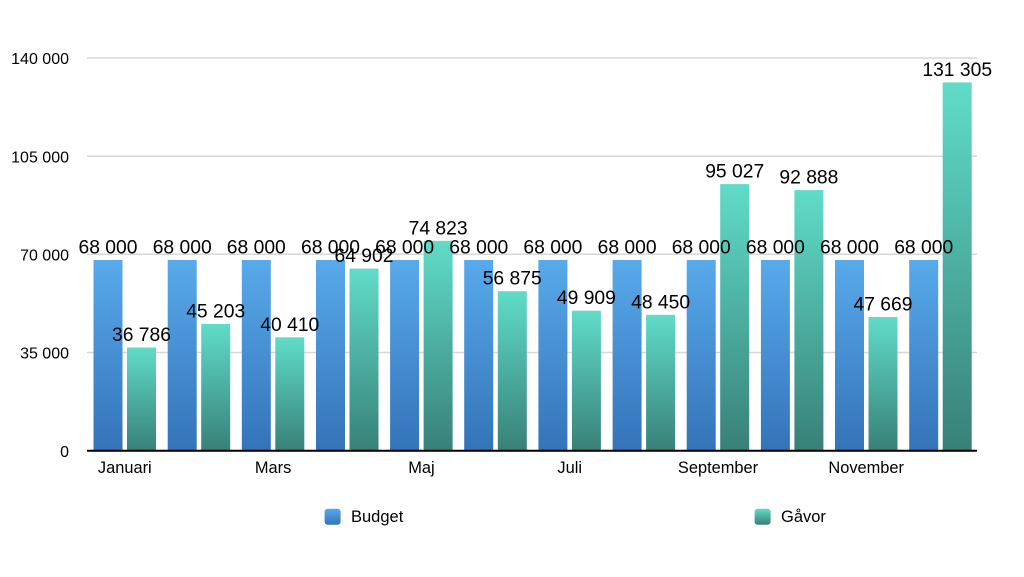 This screenshot has width=1024, height=577. What do you see at coordinates (40, 157) in the screenshot?
I see `svg-text: 105 000` at bounding box center [40, 157].